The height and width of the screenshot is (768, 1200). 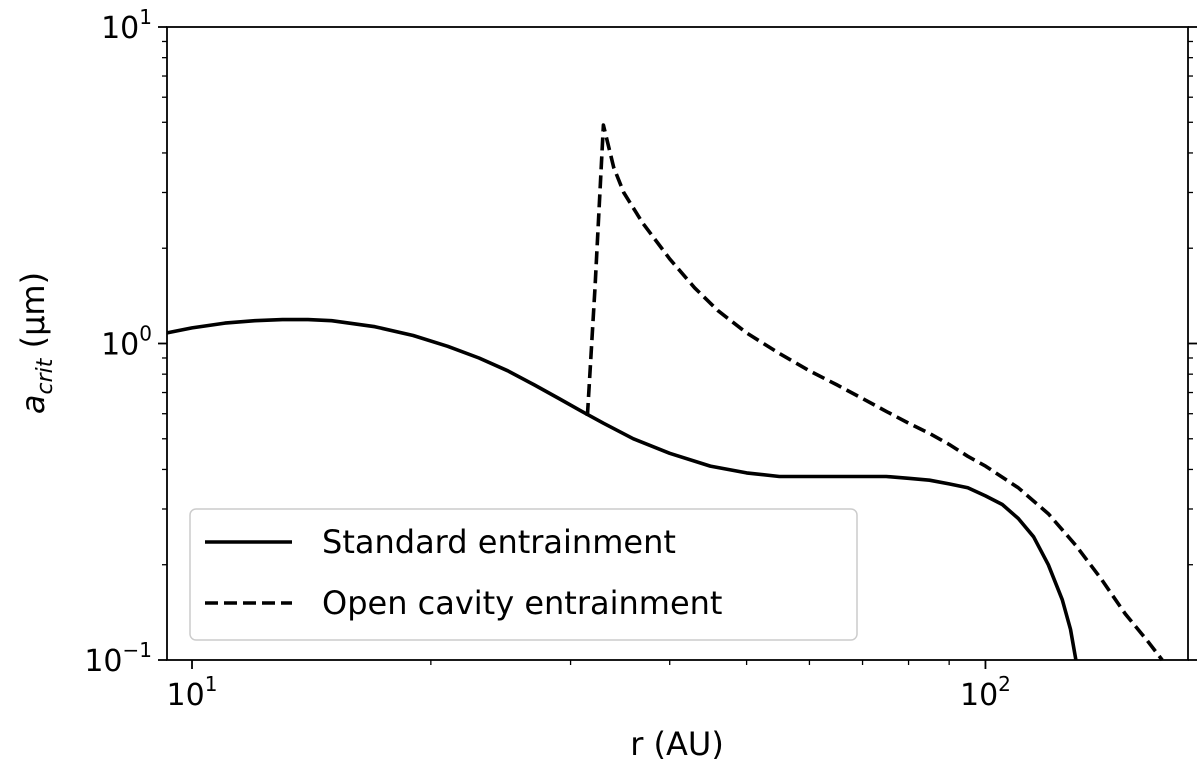 I want to click on y-tick-label: 10⁰, so click(x=126, y=342).